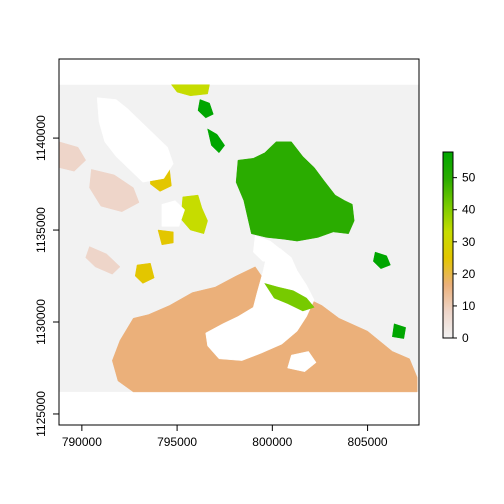  I want to click on legend-tick-label: 10, so click(469, 306).